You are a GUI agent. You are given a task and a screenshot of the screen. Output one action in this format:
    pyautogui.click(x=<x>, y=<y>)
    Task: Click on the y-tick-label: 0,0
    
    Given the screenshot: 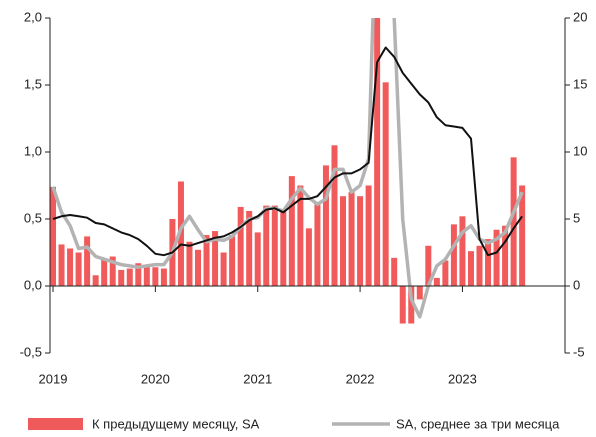 What is the action you would take?
    pyautogui.click(x=33, y=284)
    